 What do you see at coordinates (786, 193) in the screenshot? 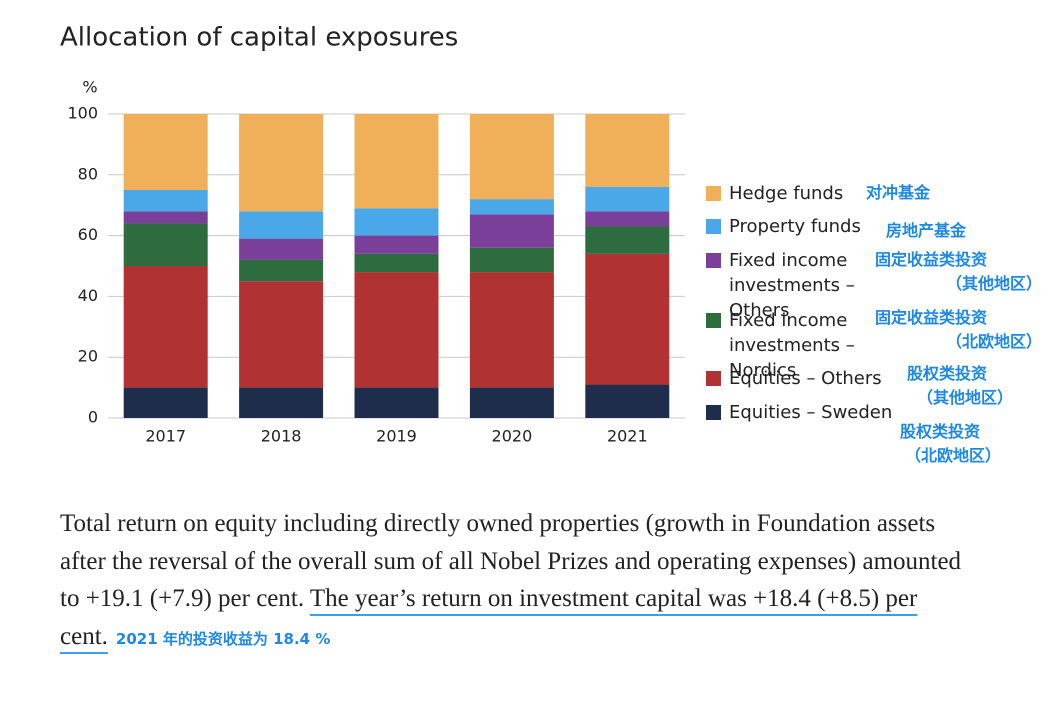
I see `legend-label: Hedge funds` at bounding box center [786, 193].